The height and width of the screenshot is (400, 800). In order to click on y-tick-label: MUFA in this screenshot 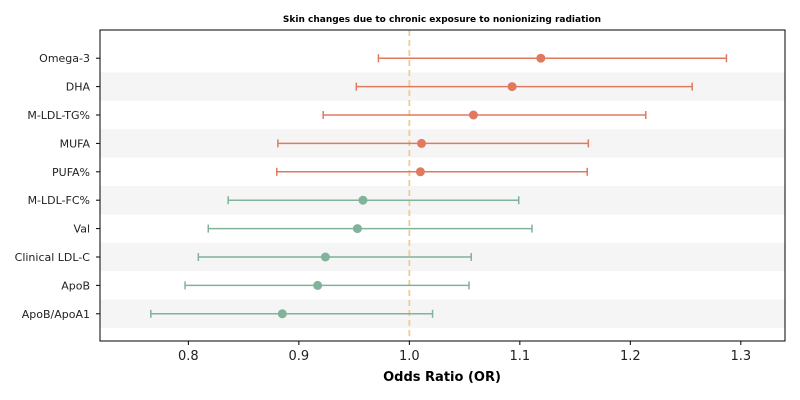, I will do `click(75, 143)`.